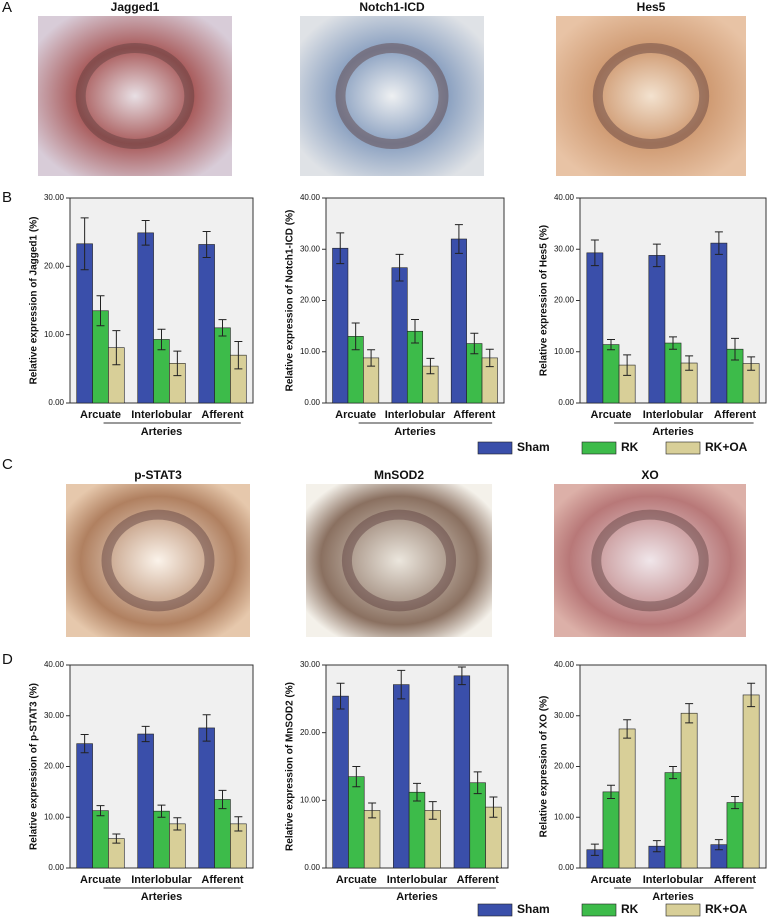 The width and height of the screenshot is (778, 922). What do you see at coordinates (544, 300) in the screenshot?
I see `y-axis-label: Relative expression of Hes5 (%)` at bounding box center [544, 300].